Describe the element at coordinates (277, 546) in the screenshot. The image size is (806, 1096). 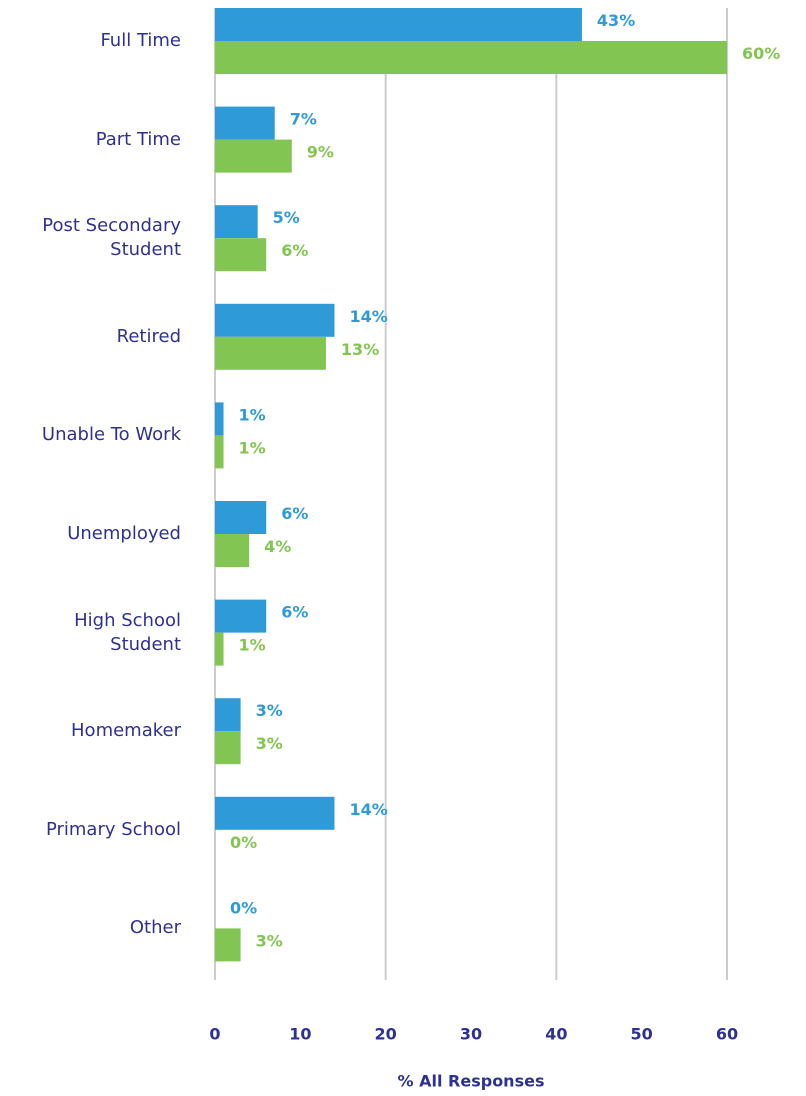
I see `value-label: 4%` at that location.